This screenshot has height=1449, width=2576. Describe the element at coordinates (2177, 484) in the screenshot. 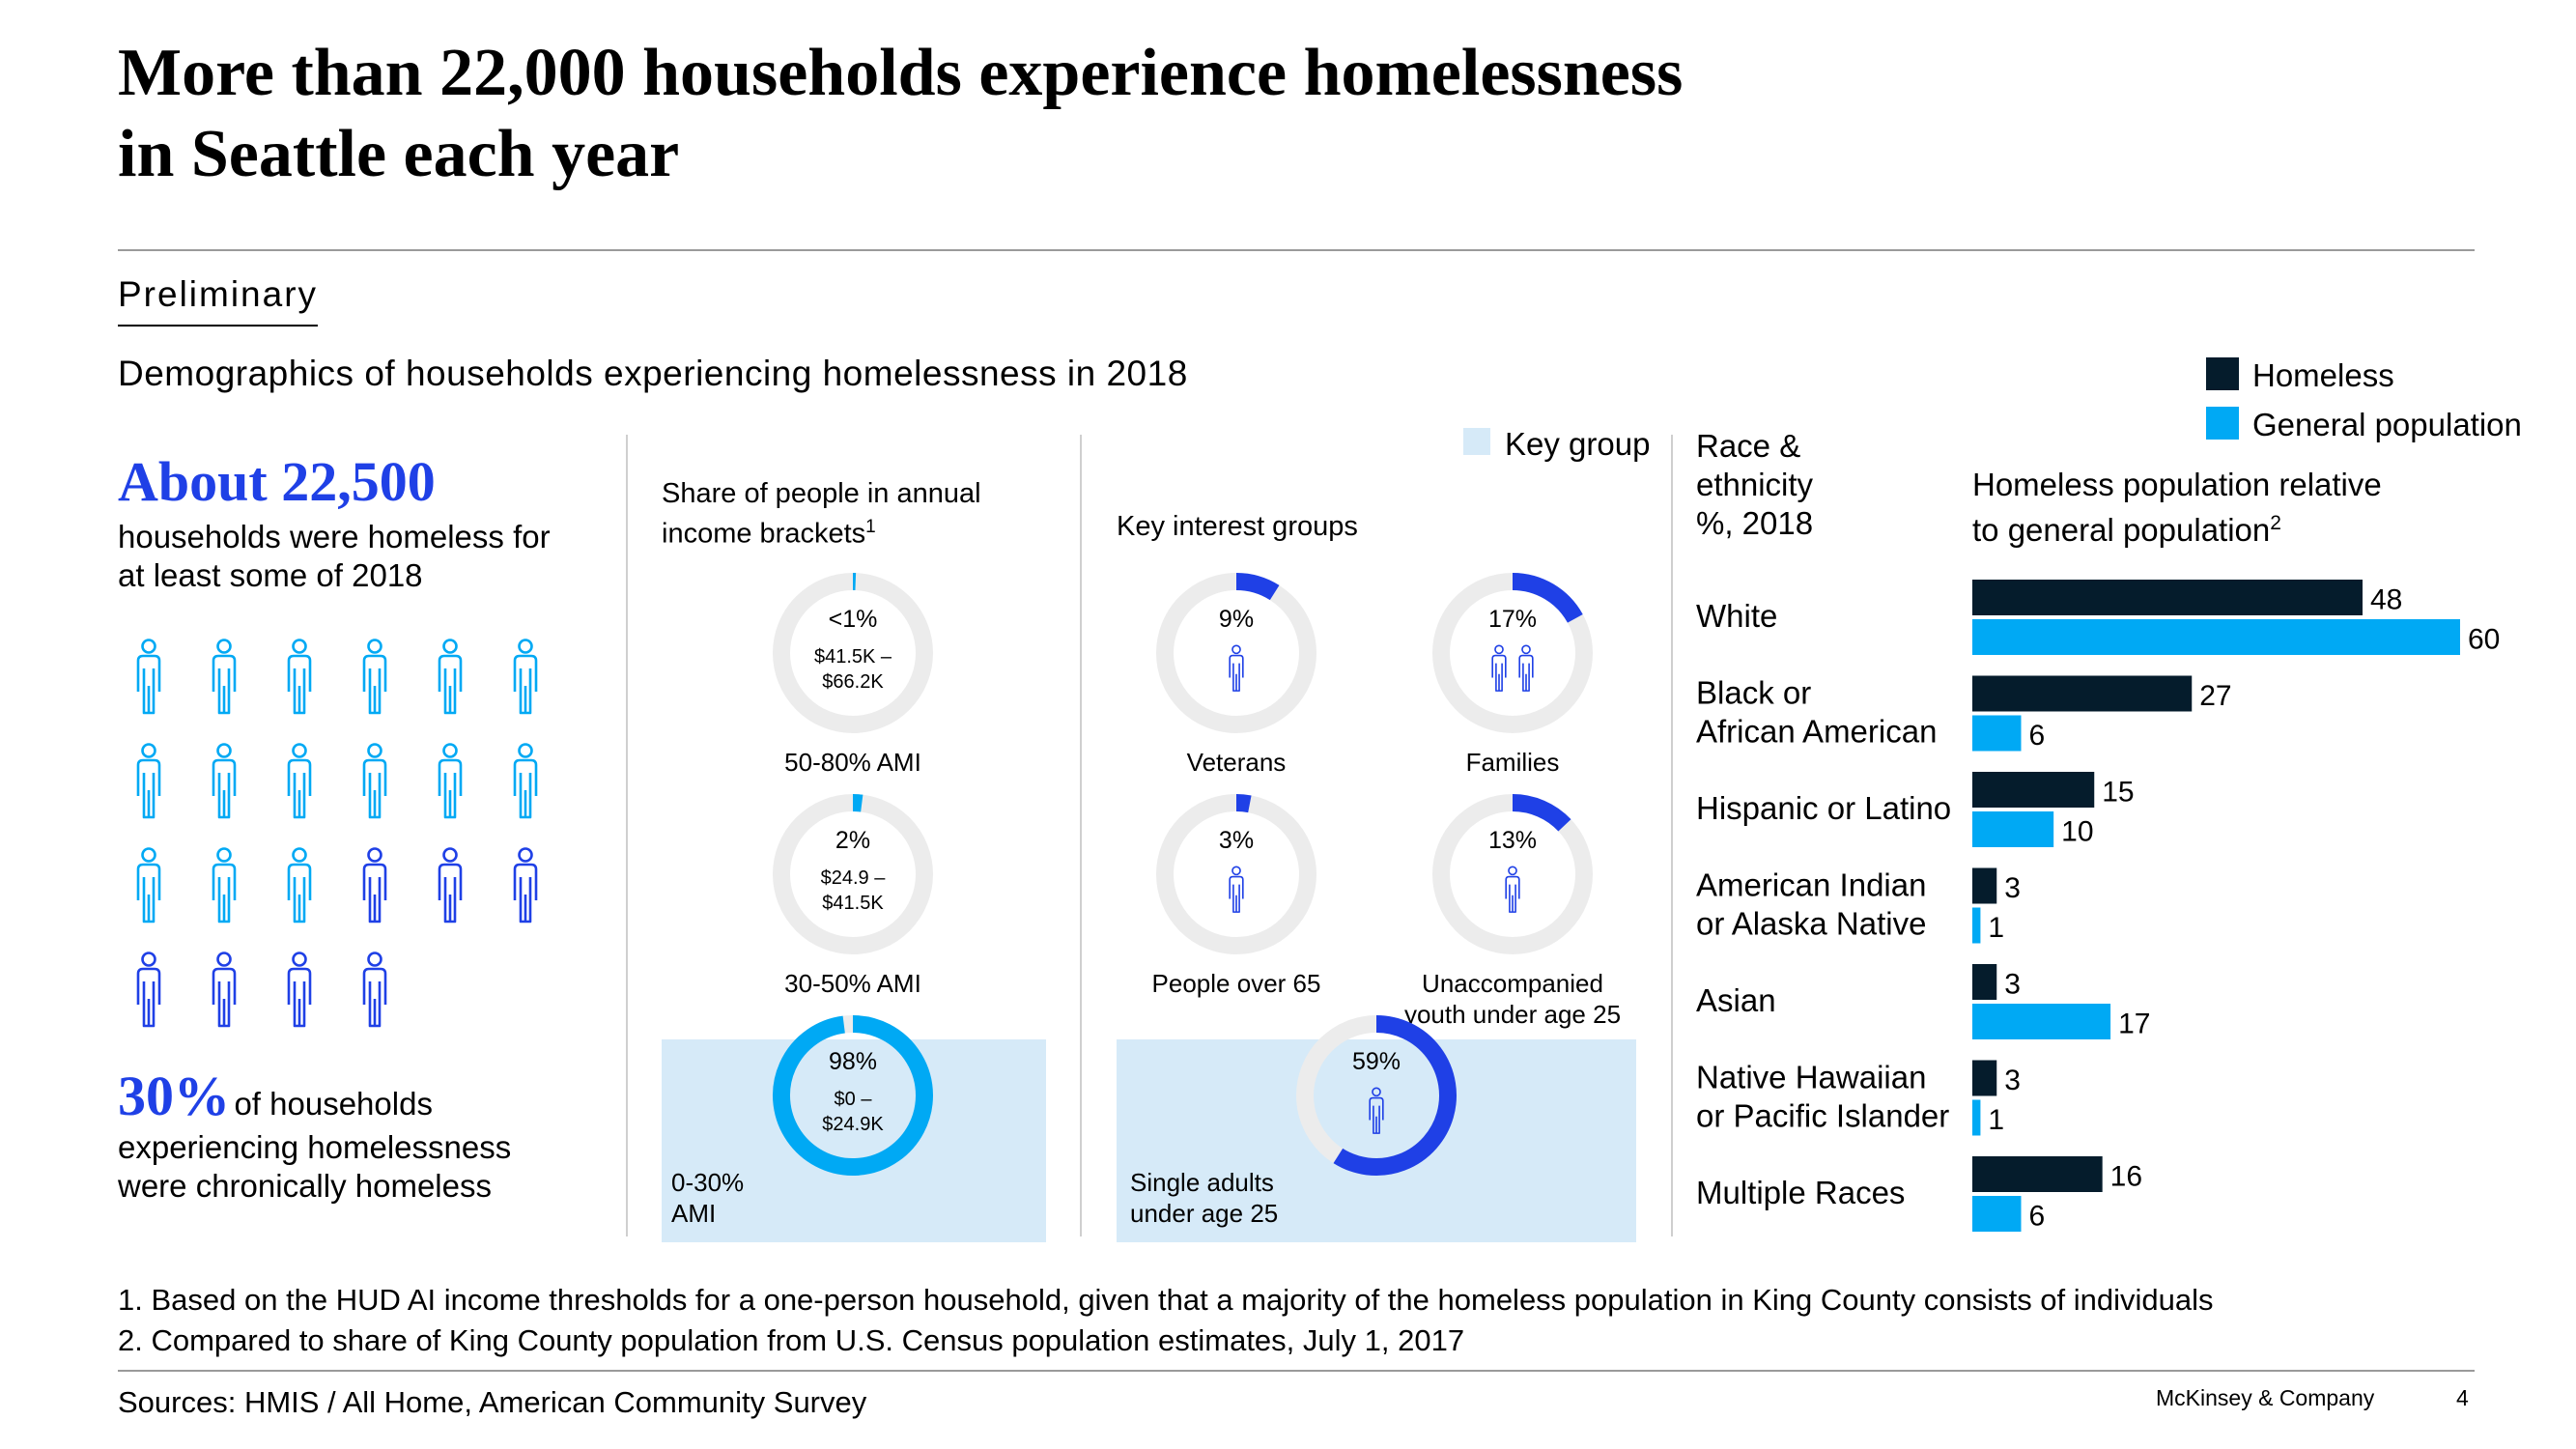

I see `race-subtitle-line1: Homeless population relative` at that location.